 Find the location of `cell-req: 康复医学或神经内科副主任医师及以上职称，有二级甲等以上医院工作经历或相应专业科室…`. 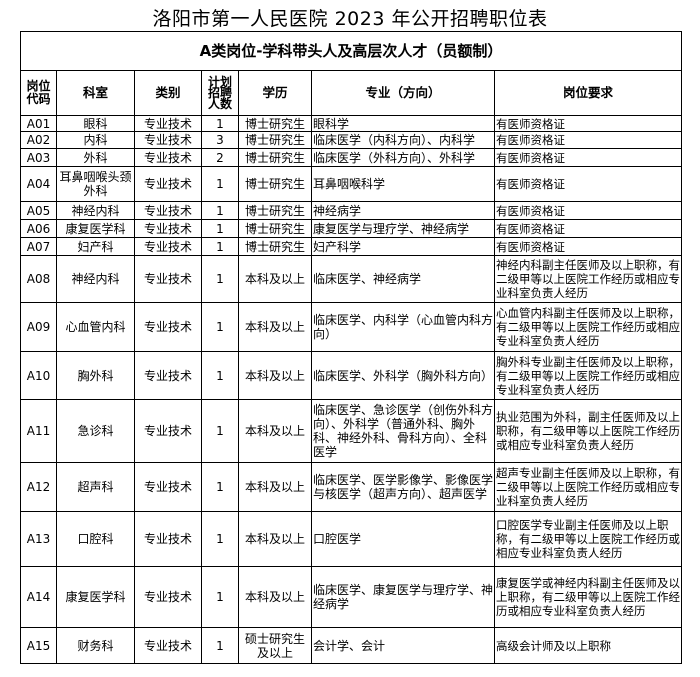

cell-req: 康复医学或神经内科副主任医师及以上职称，有二级甲等以上医院工作经历或相应专业科室… is located at coordinates (588, 597).